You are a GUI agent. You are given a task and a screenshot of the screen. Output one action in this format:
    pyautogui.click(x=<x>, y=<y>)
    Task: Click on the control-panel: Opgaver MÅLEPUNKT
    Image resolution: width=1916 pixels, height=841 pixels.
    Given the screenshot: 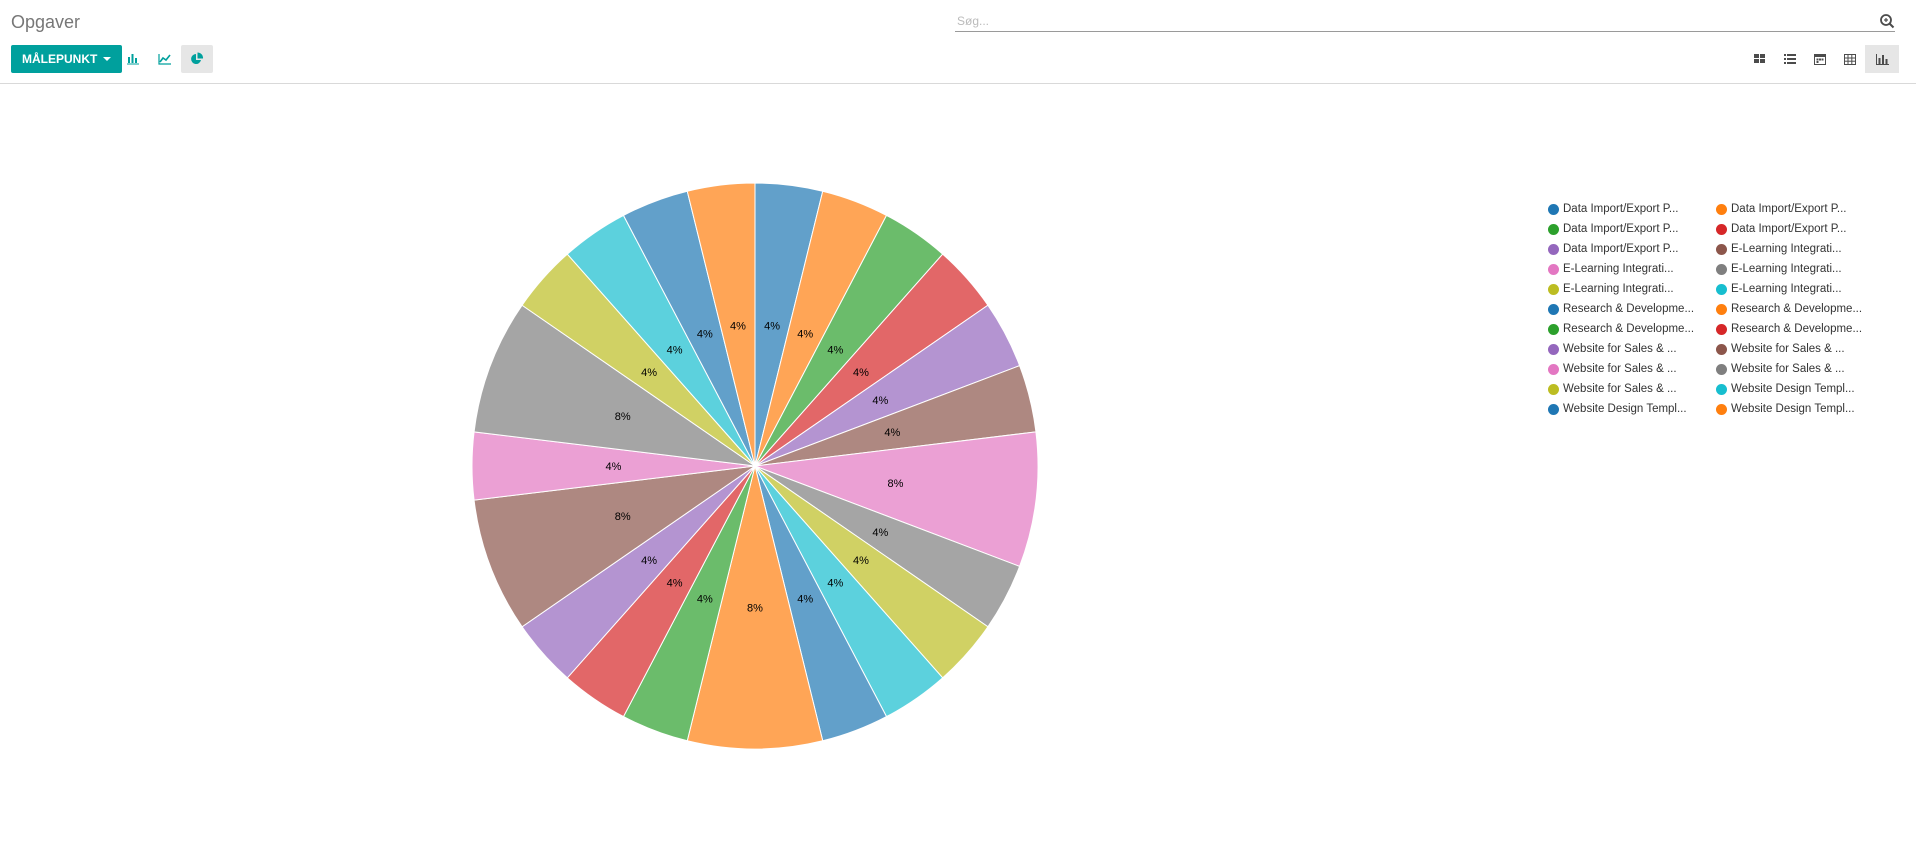 What is the action you would take?
    pyautogui.click(x=958, y=42)
    